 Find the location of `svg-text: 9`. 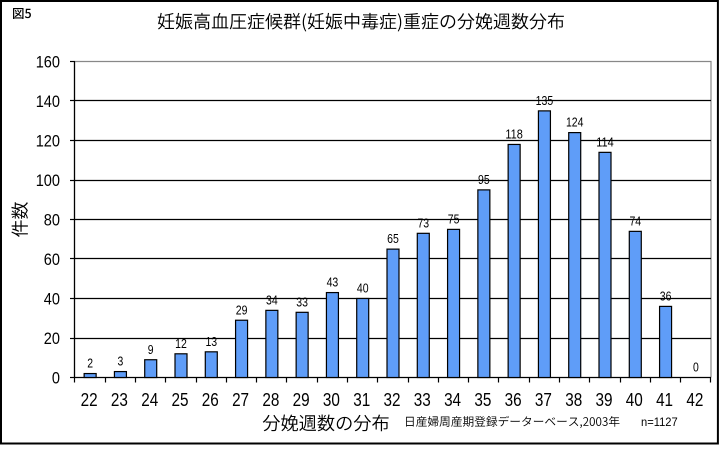

svg-text: 9 is located at coordinates (151, 350).